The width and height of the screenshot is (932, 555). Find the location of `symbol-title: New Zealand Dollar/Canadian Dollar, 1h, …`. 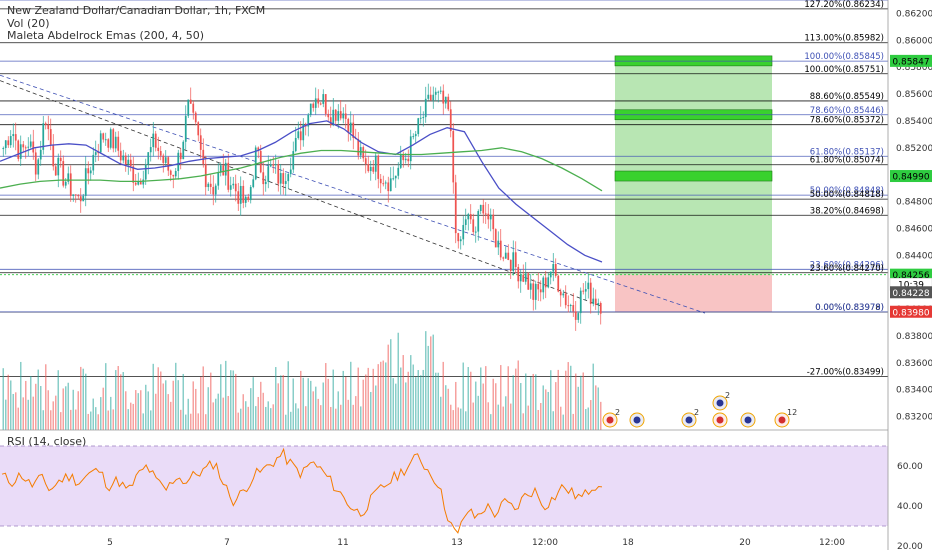

symbol-title: New Zealand Dollar/Canadian Dollar, 1h, … is located at coordinates (136, 10).